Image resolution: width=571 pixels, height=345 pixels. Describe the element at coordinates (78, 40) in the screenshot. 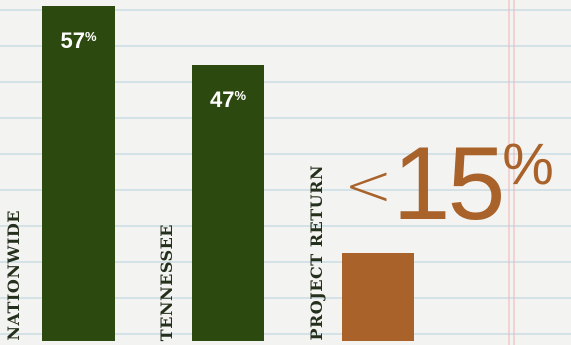

I see `bar-value-label-nationwide: 57%` at that location.